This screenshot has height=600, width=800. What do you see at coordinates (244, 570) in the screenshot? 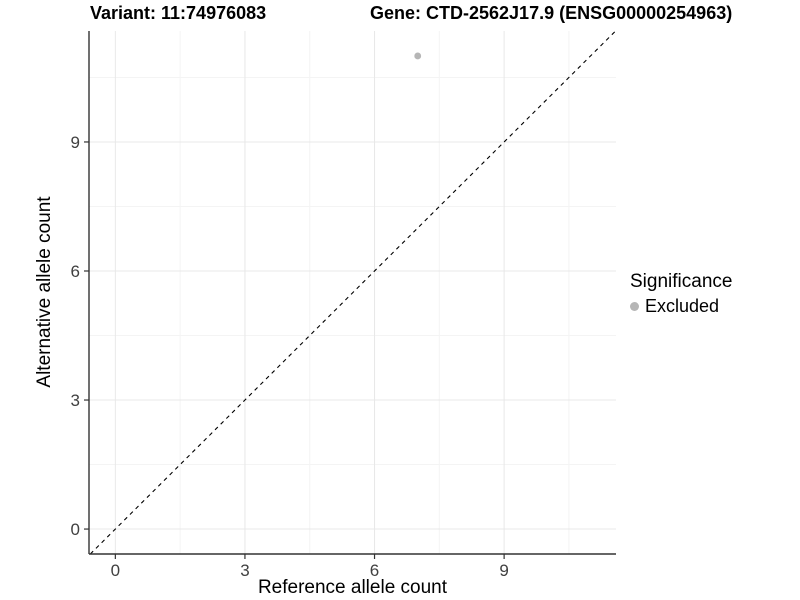
I see `x-tick-label: 3` at bounding box center [244, 570].